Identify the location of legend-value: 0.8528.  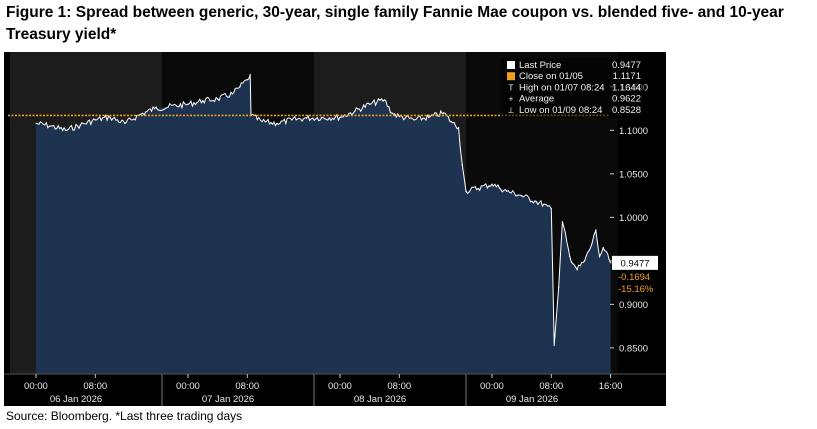
(626, 110).